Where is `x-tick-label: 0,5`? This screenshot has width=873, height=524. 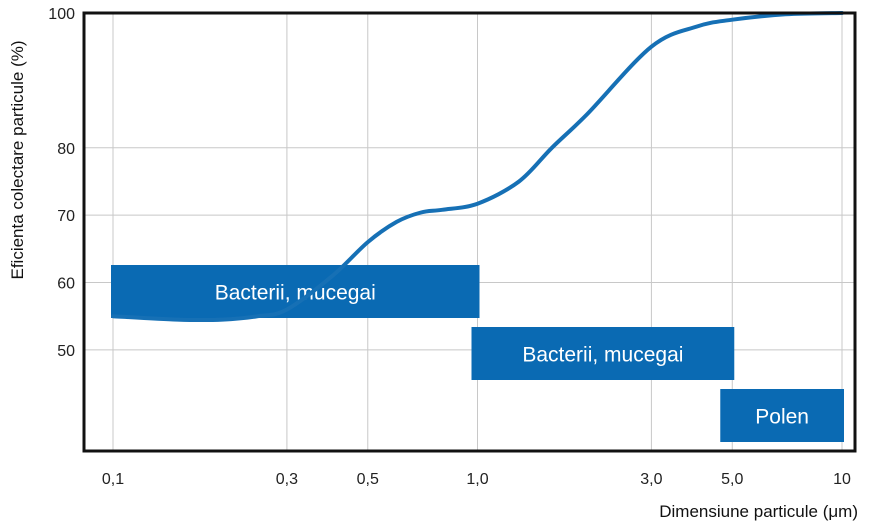 x-tick-label: 0,5 is located at coordinates (368, 479).